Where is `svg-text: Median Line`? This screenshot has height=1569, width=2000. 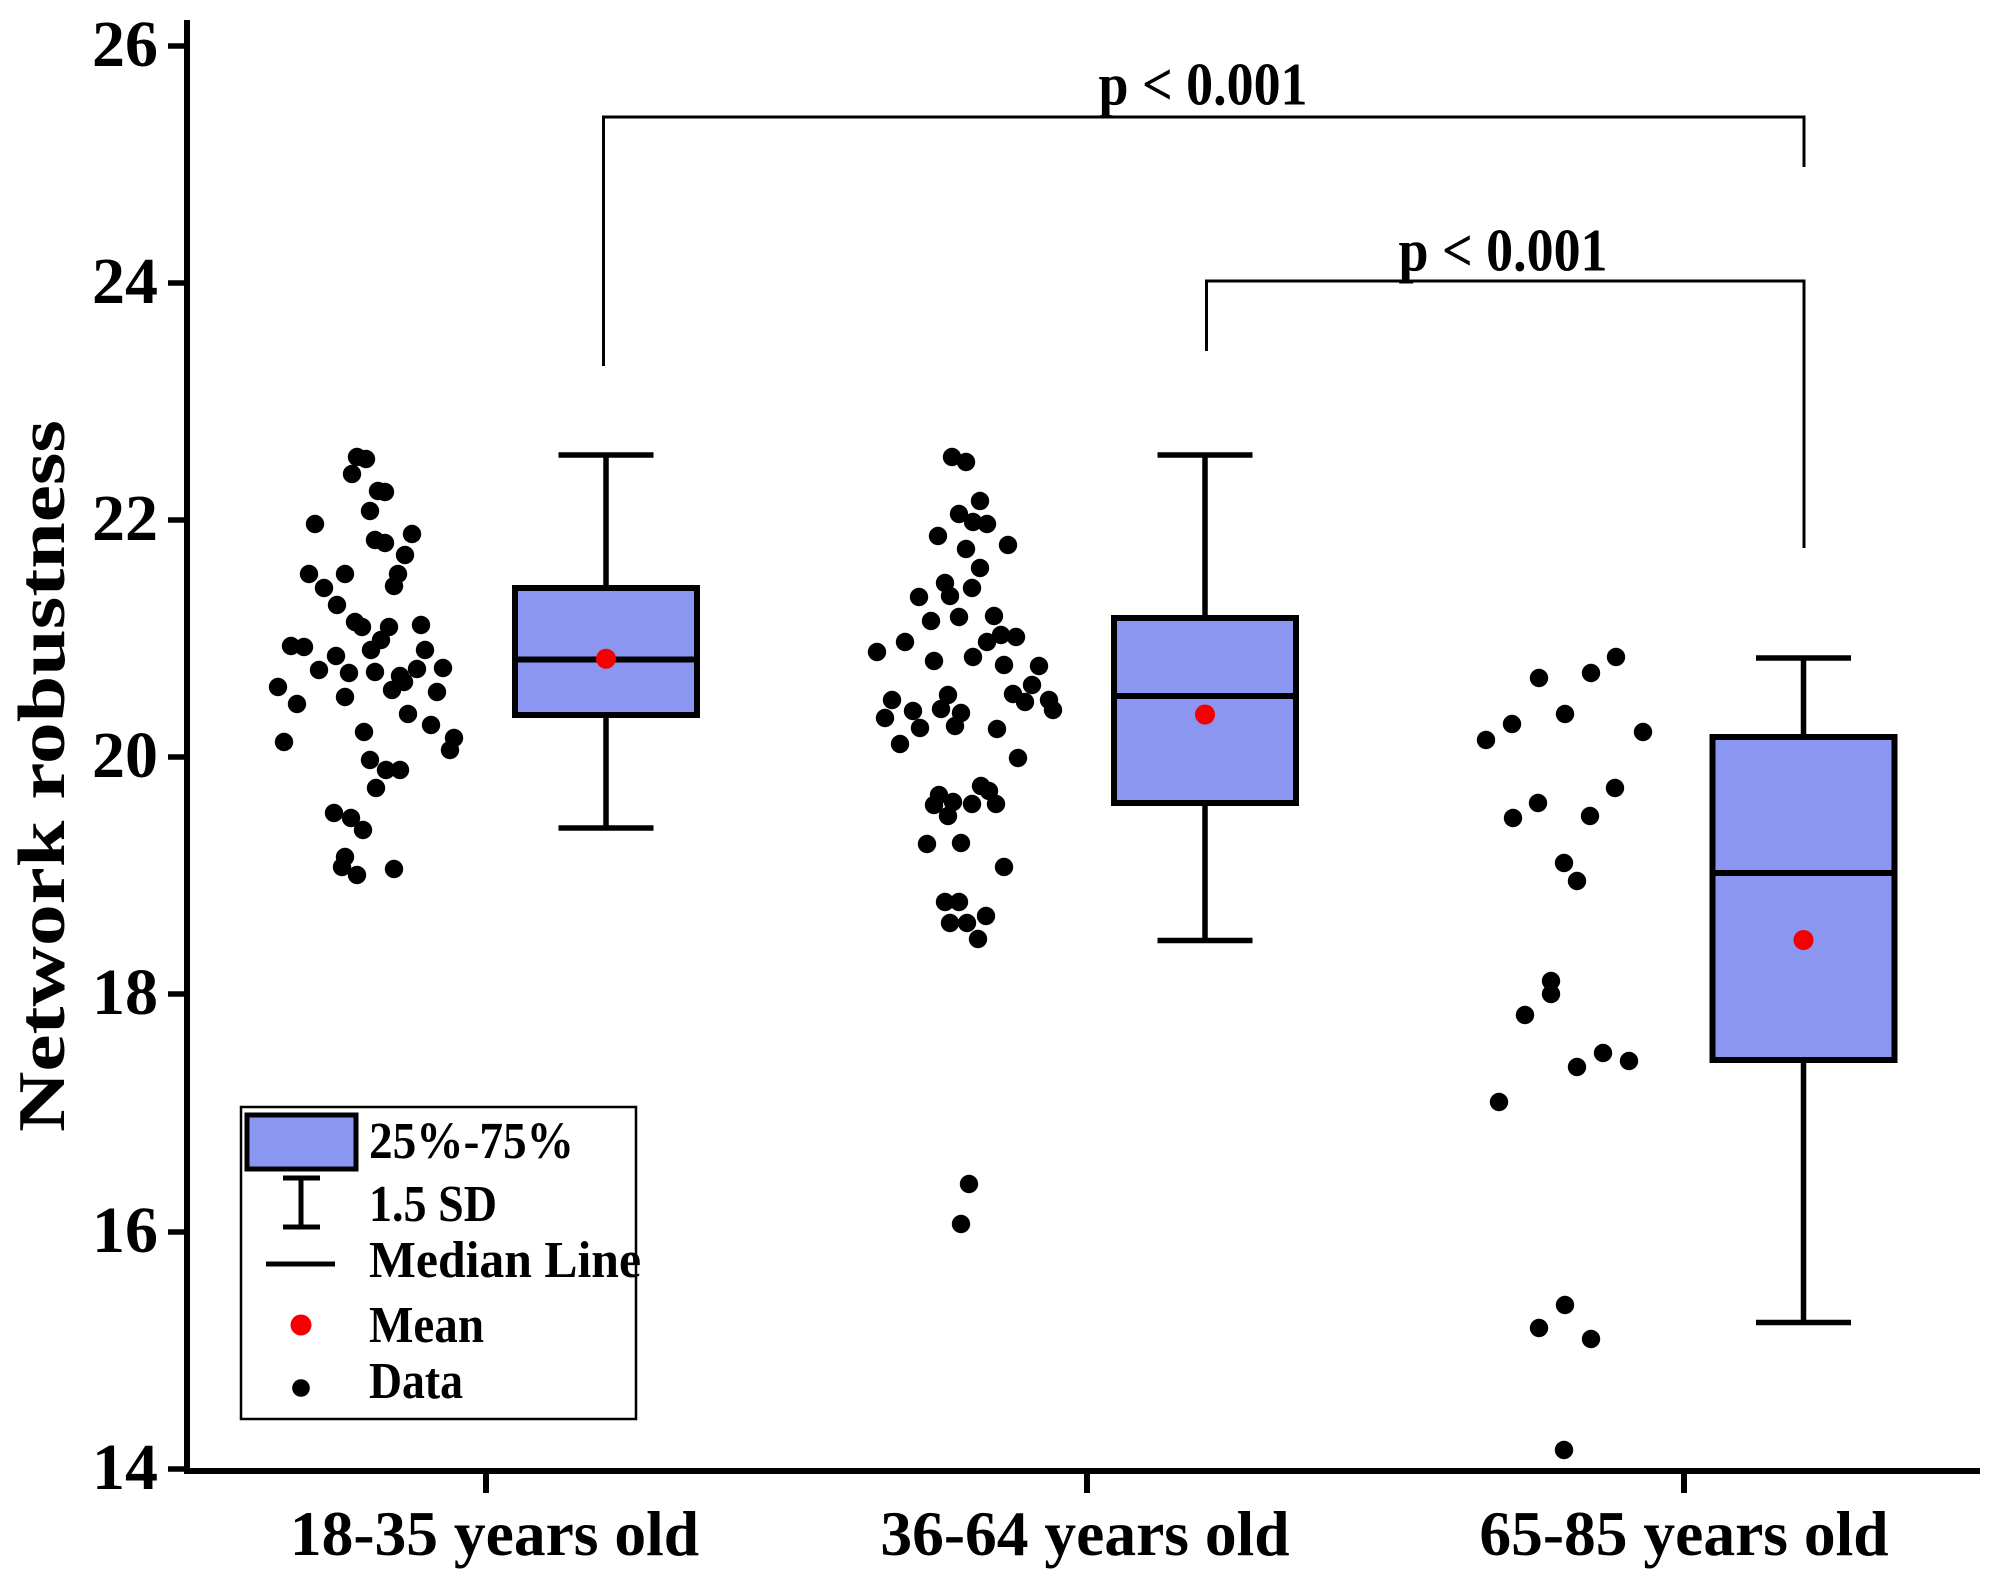 svg-text: Median Line is located at coordinates (505, 1260).